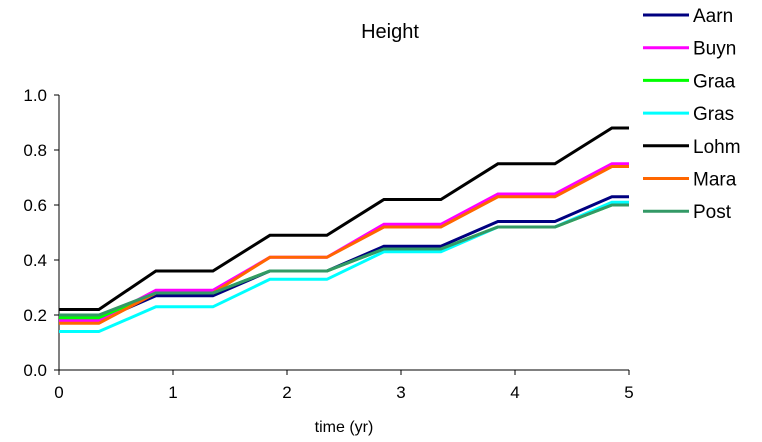  What do you see at coordinates (35, 150) in the screenshot?
I see `y-tick-label: 0.8` at bounding box center [35, 150].